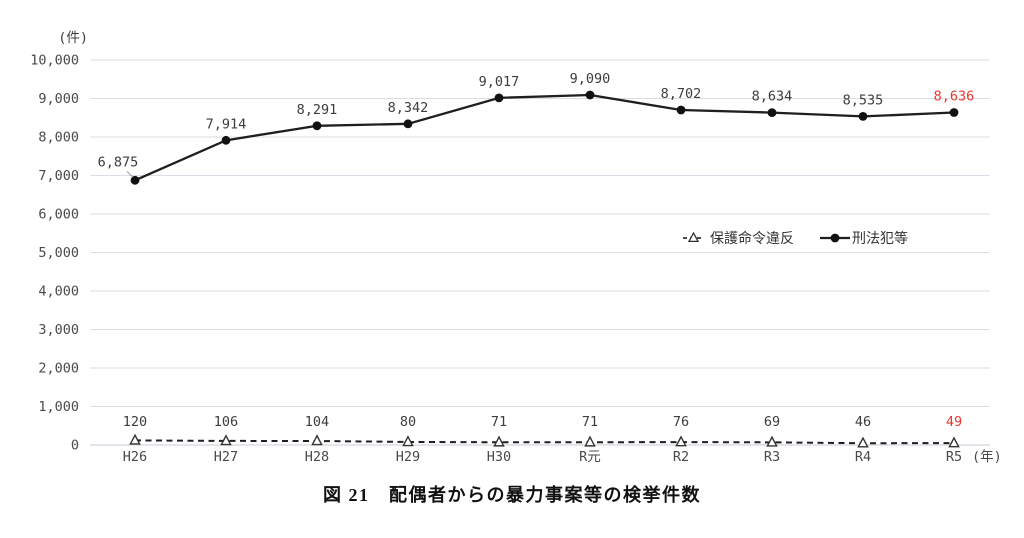 This screenshot has height=538, width=1024. Describe the element at coordinates (795, 238) in the screenshot. I see `legend: 保護命令違反 刑法犯等` at that location.